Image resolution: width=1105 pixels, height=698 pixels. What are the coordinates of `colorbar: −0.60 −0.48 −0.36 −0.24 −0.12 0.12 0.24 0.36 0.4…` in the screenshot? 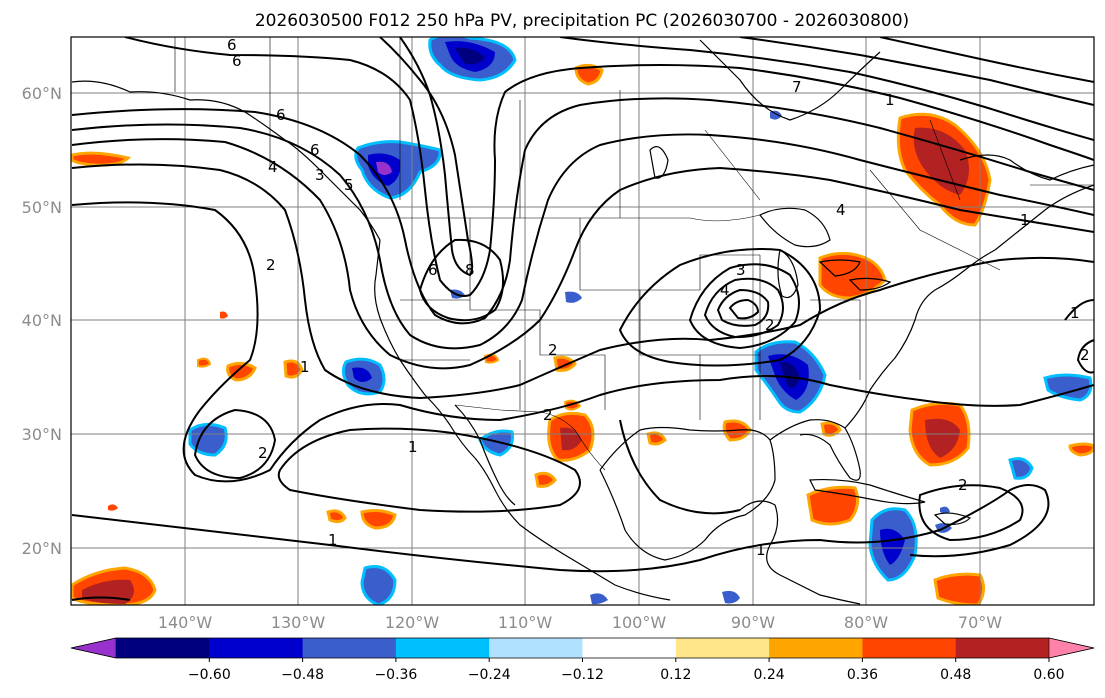 It's located at (582, 660).